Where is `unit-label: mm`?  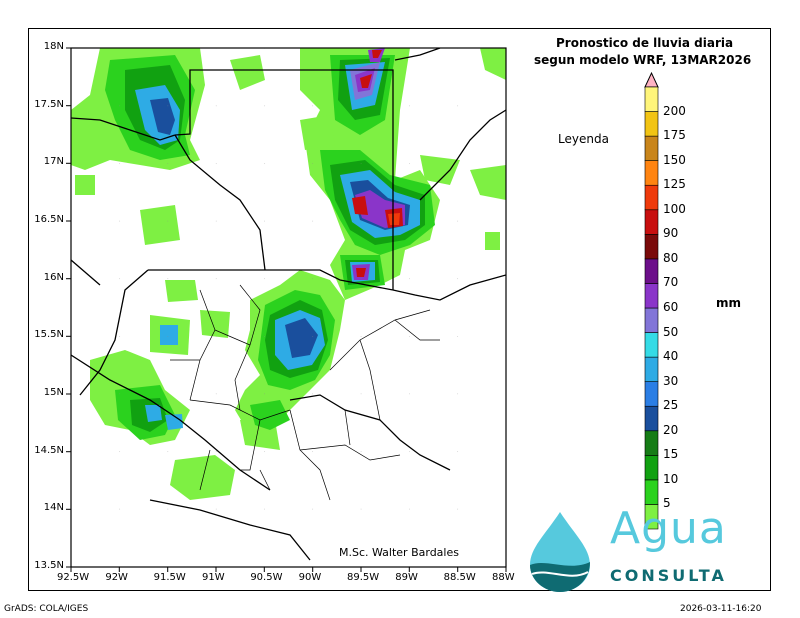
unit-label: mm is located at coordinates (729, 303).